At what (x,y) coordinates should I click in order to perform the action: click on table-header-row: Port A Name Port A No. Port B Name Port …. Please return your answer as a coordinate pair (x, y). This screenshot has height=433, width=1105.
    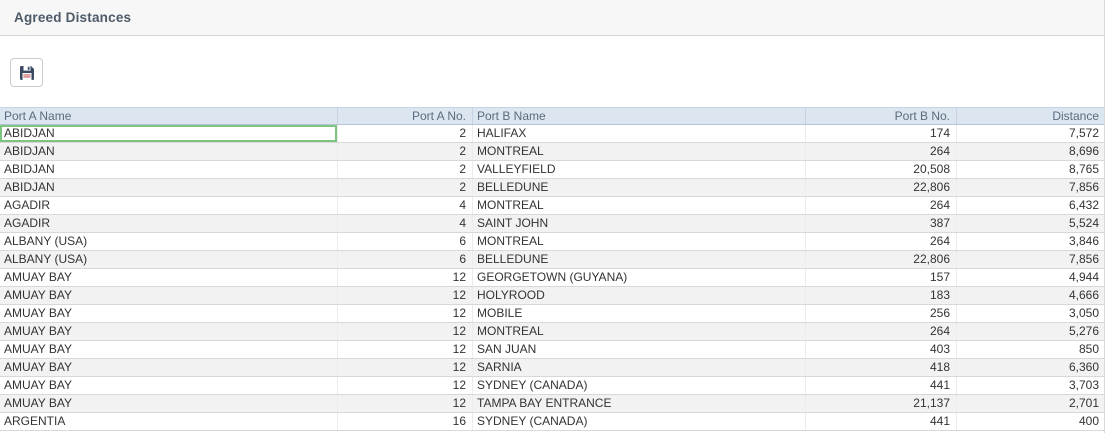
    Looking at the image, I should click on (552, 116).